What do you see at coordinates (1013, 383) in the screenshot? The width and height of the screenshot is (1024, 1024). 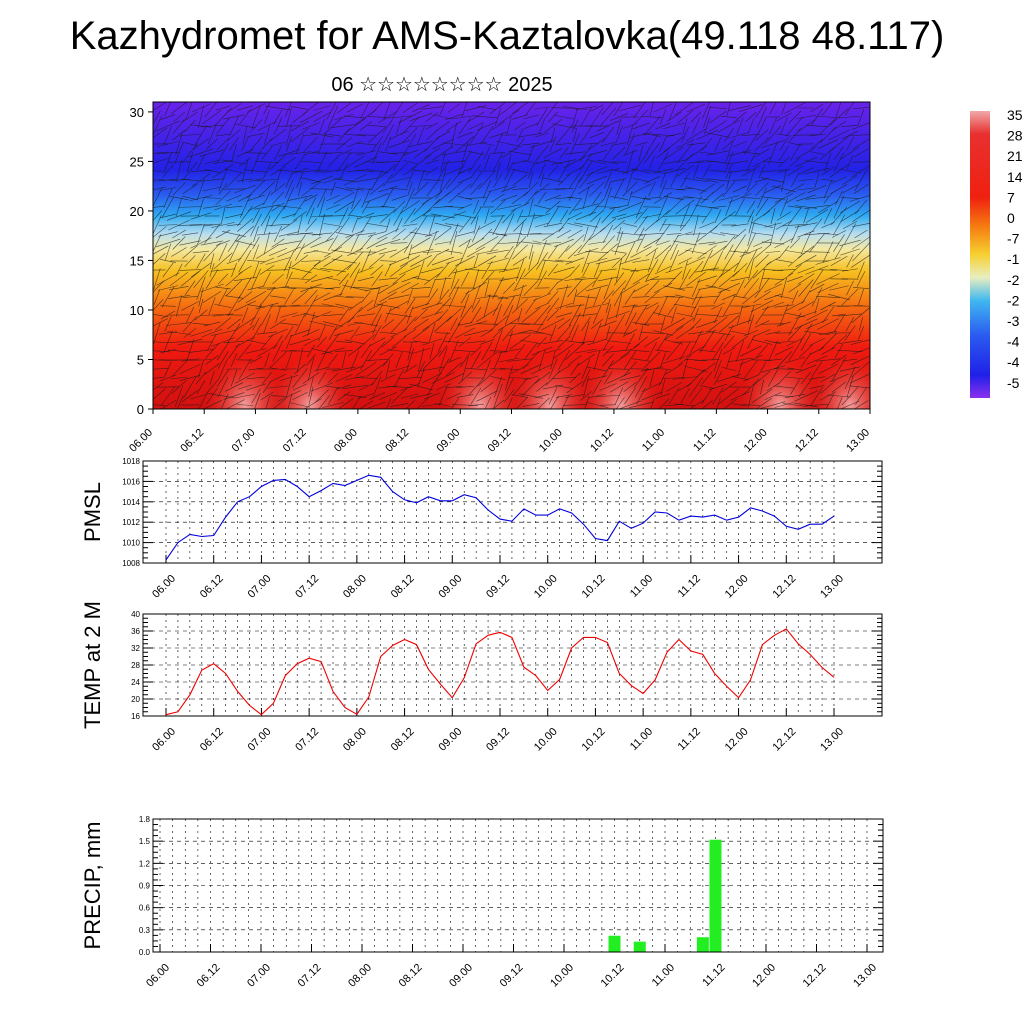 I see `colorbar-label: -5` at bounding box center [1013, 383].